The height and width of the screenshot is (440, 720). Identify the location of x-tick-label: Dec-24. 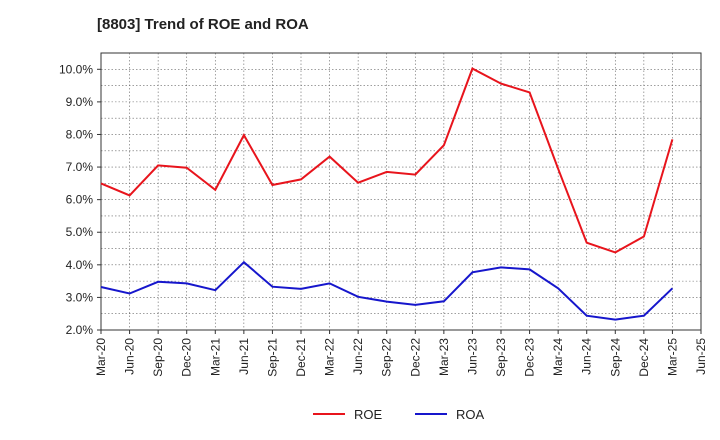
(644, 357).